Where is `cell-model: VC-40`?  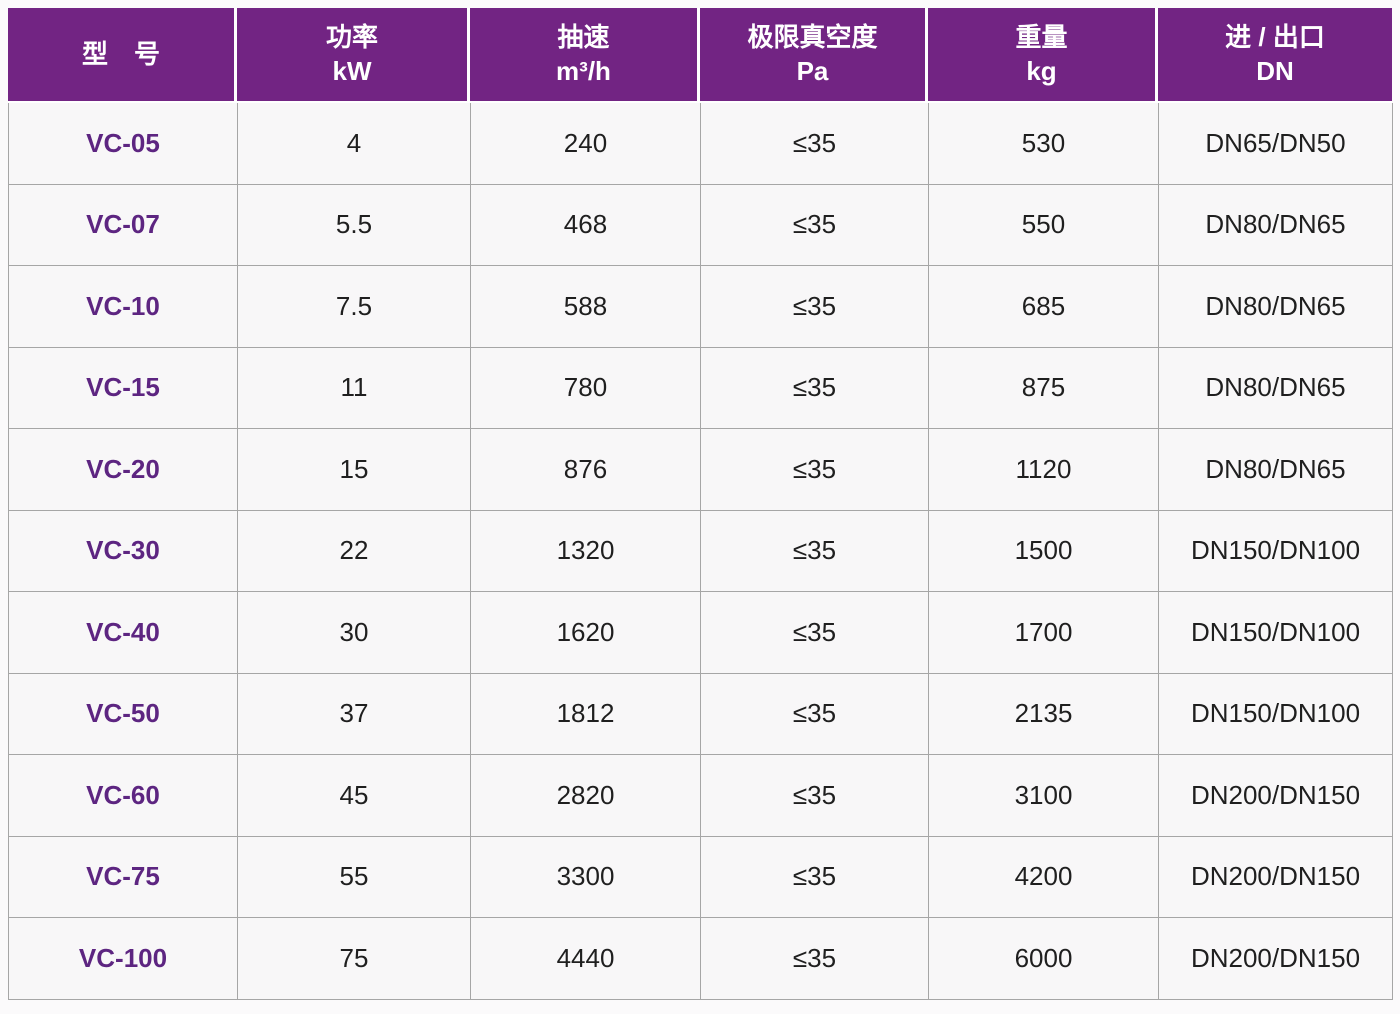 cell-model: VC-40 is located at coordinates (123, 633).